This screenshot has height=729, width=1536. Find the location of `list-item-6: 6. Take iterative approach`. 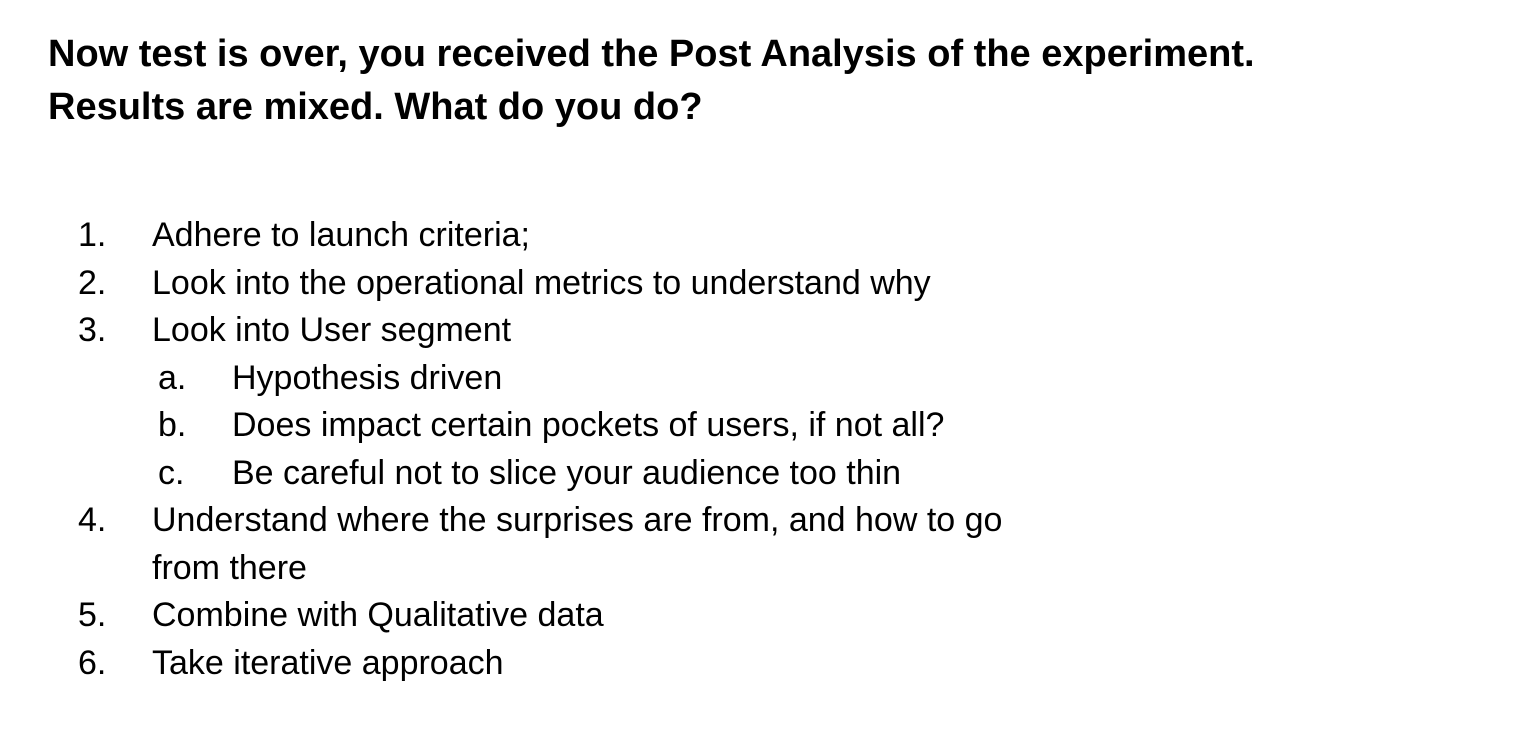

list-item-6: 6. Take iterative approach is located at coordinates (768, 664).